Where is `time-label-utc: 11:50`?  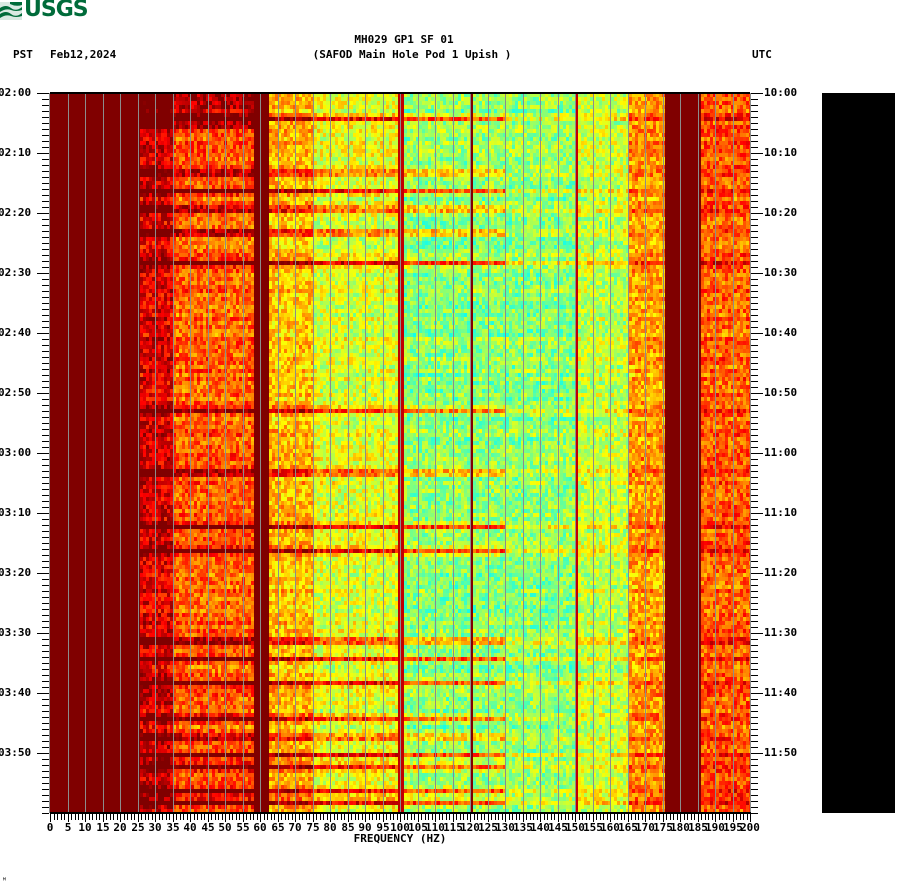
time-label-utc: 11:50 is located at coordinates (781, 752).